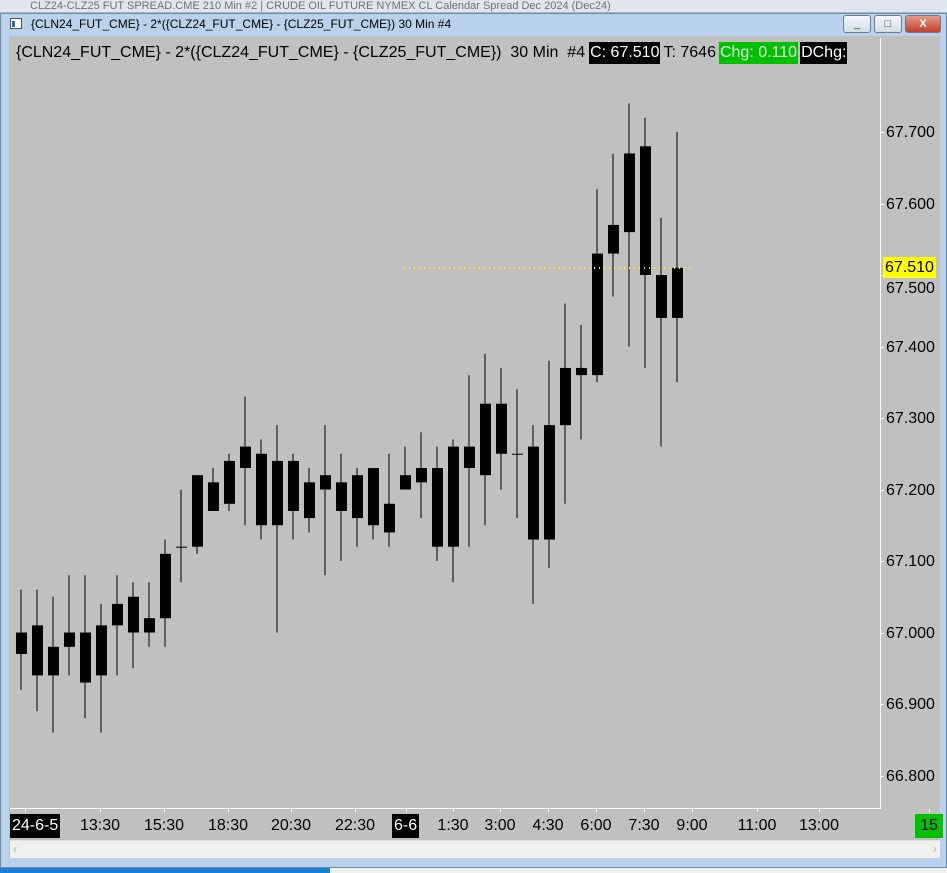 This screenshot has height=873, width=947. What do you see at coordinates (758, 53) in the screenshot?
I see `change-value: Chg: 0.110` at bounding box center [758, 53].